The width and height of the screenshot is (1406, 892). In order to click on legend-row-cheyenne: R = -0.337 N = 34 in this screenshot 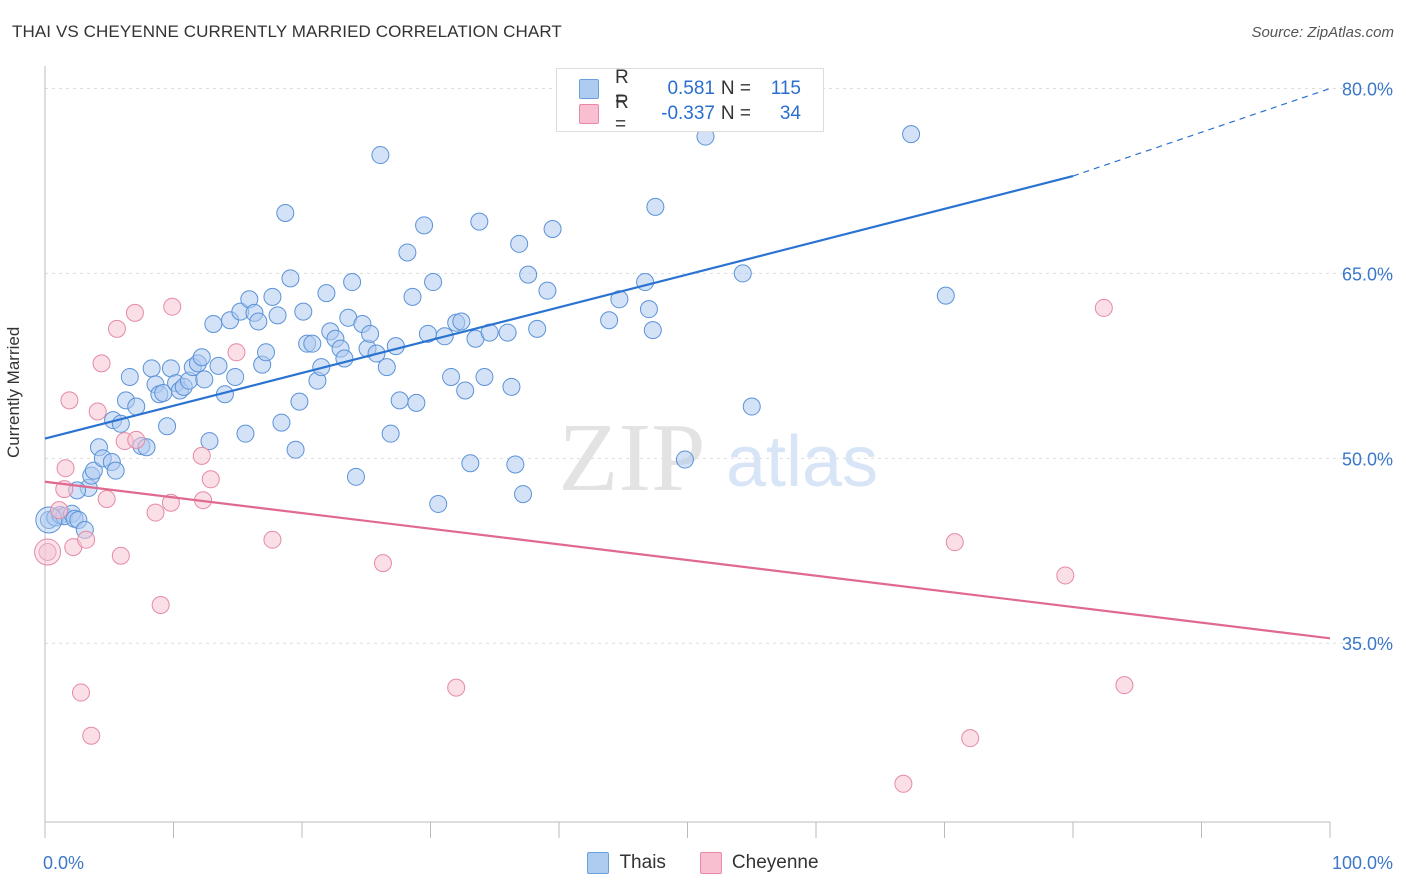, I will do `click(690, 113)`.